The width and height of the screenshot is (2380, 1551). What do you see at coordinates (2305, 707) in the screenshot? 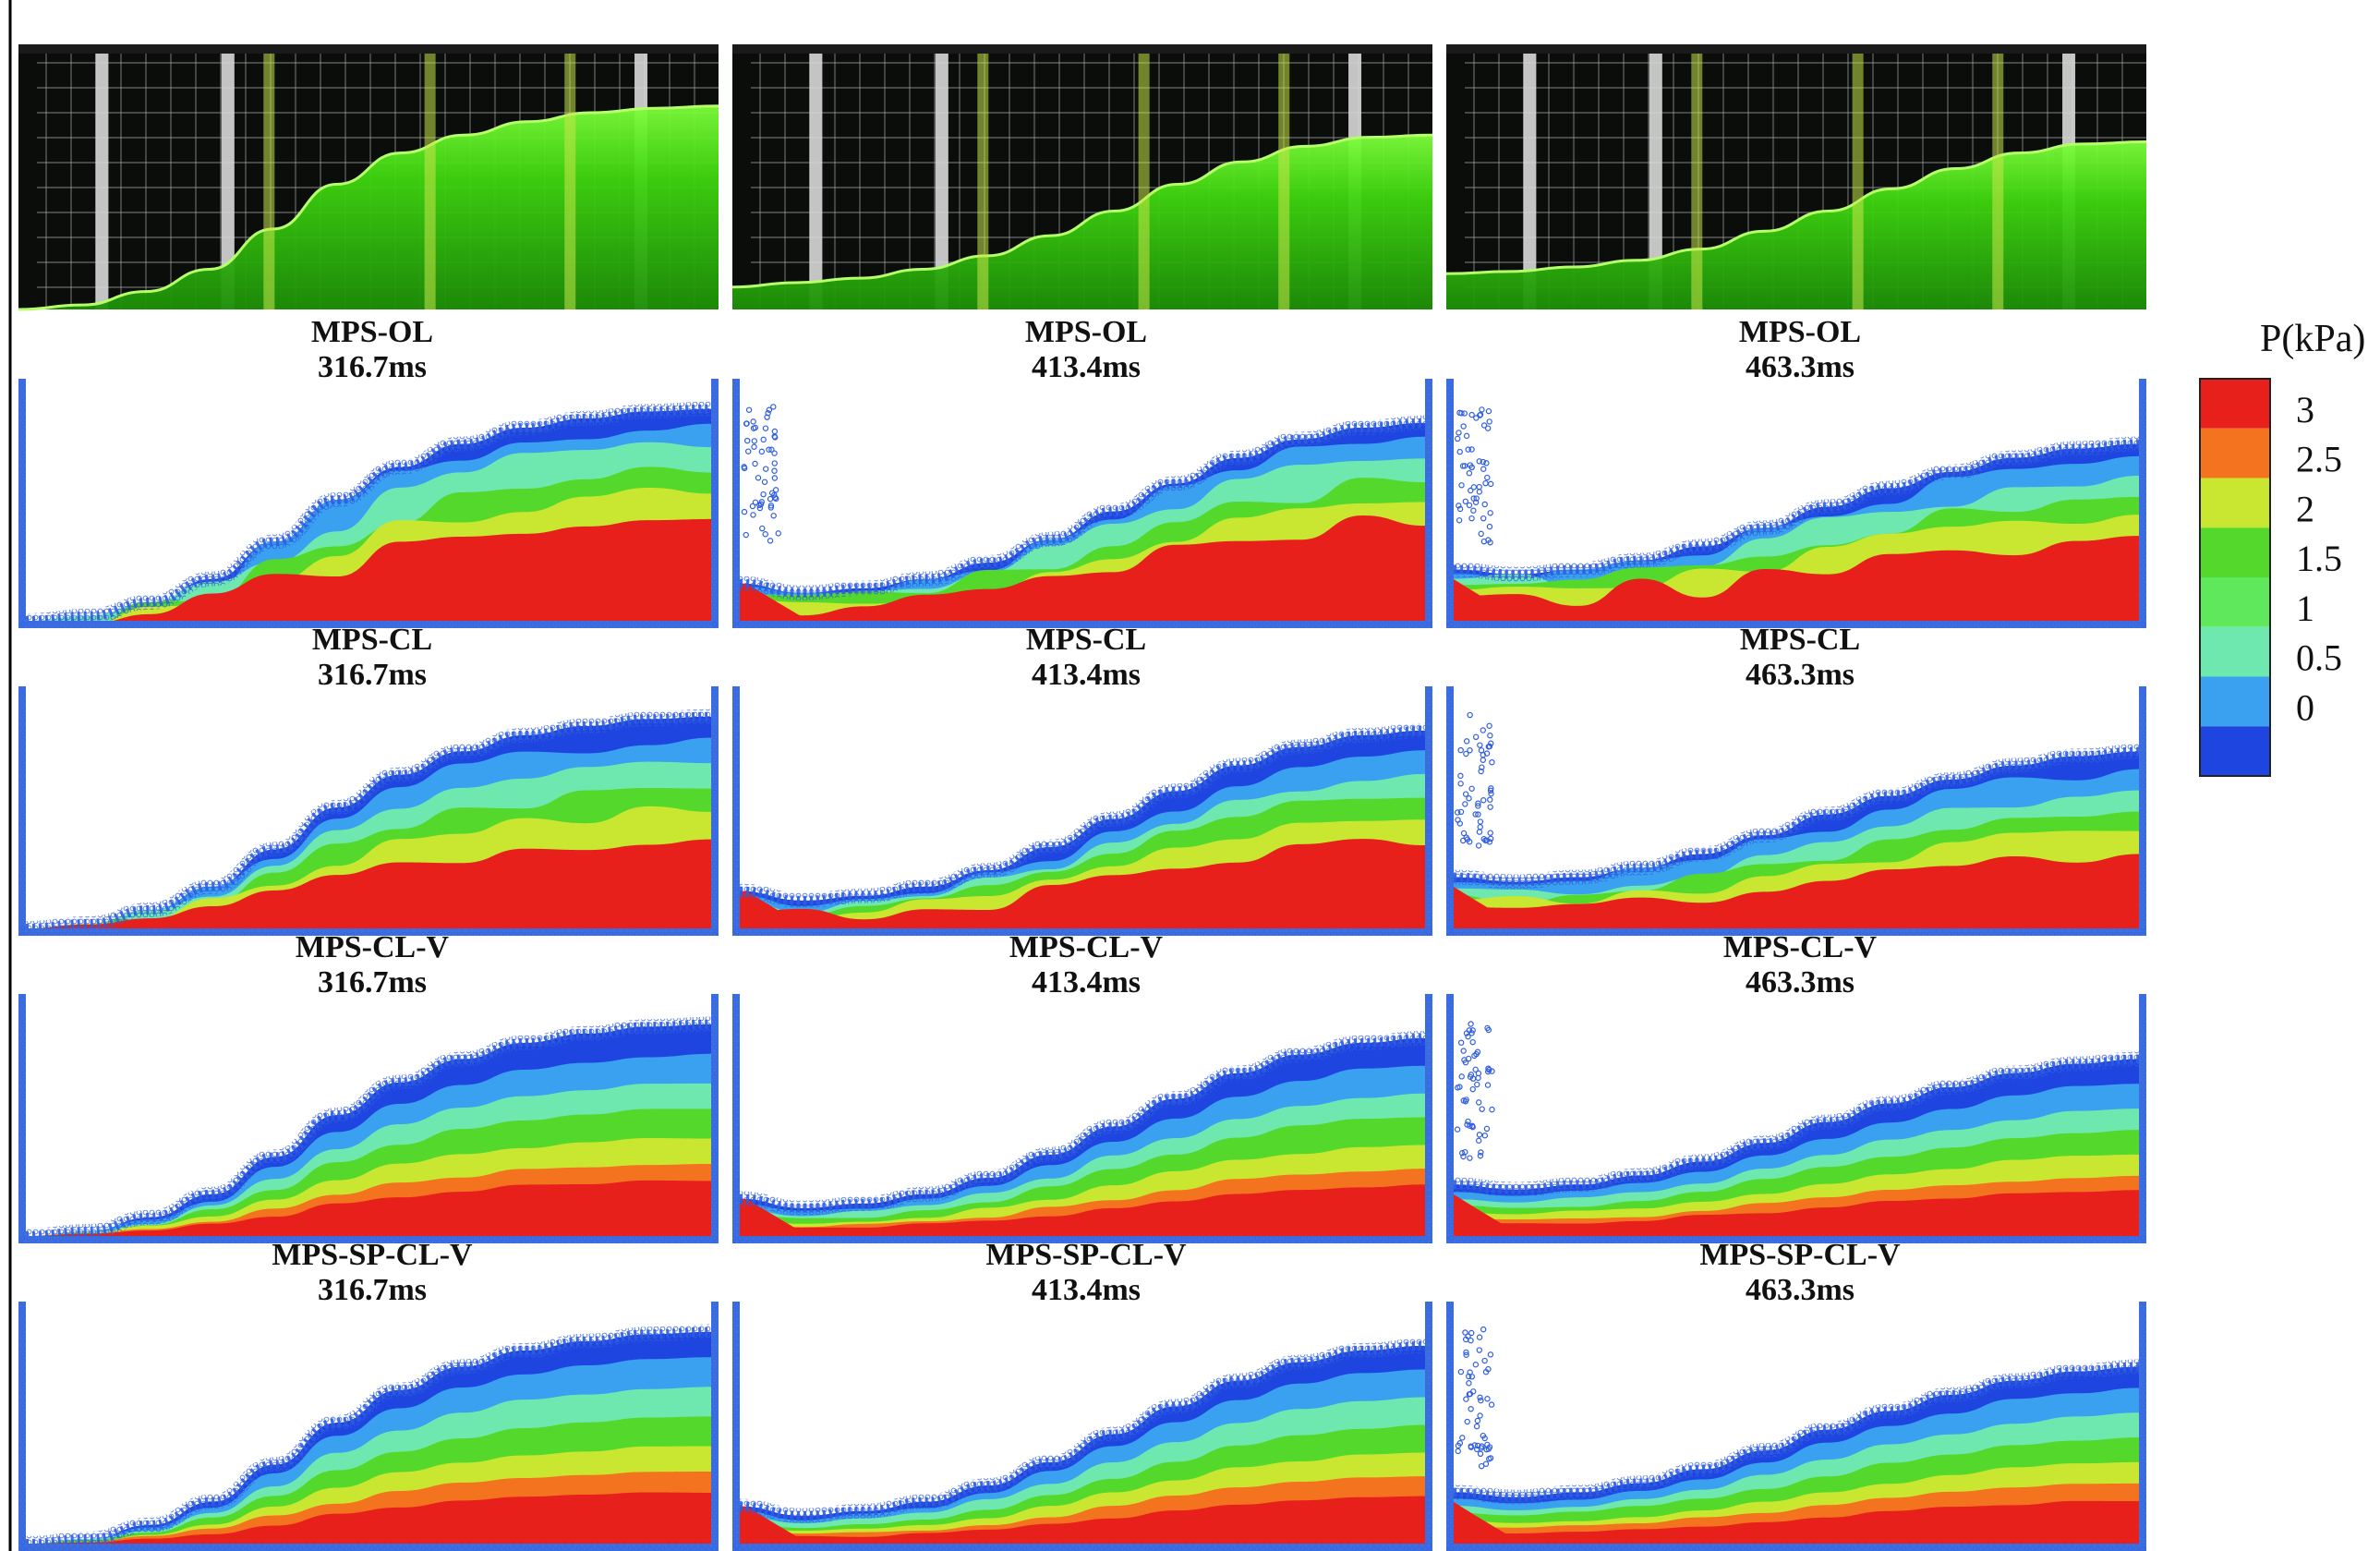
I see `colorbar-tick-label: 0` at bounding box center [2305, 707].